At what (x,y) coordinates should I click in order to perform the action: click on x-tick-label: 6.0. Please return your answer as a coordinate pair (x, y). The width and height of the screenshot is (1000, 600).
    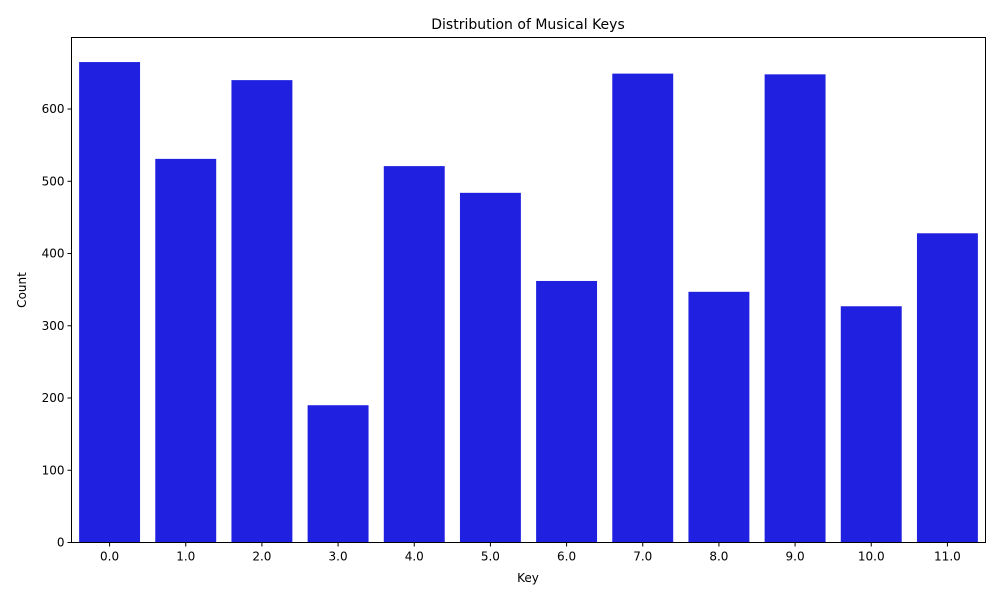
    Looking at the image, I should click on (566, 557).